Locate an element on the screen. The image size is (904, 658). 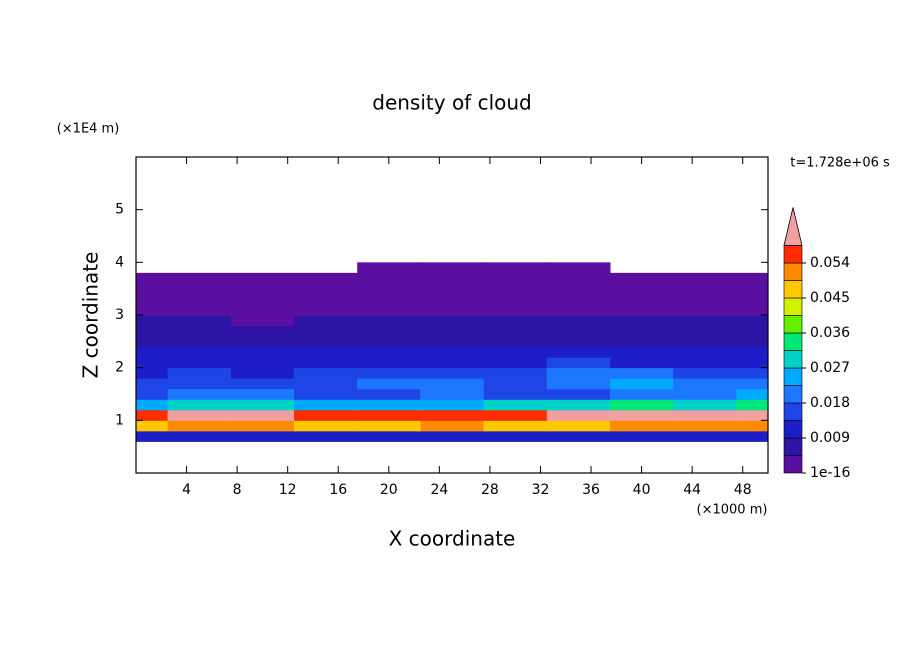
x-unit: (×1000 m) is located at coordinates (732, 510).